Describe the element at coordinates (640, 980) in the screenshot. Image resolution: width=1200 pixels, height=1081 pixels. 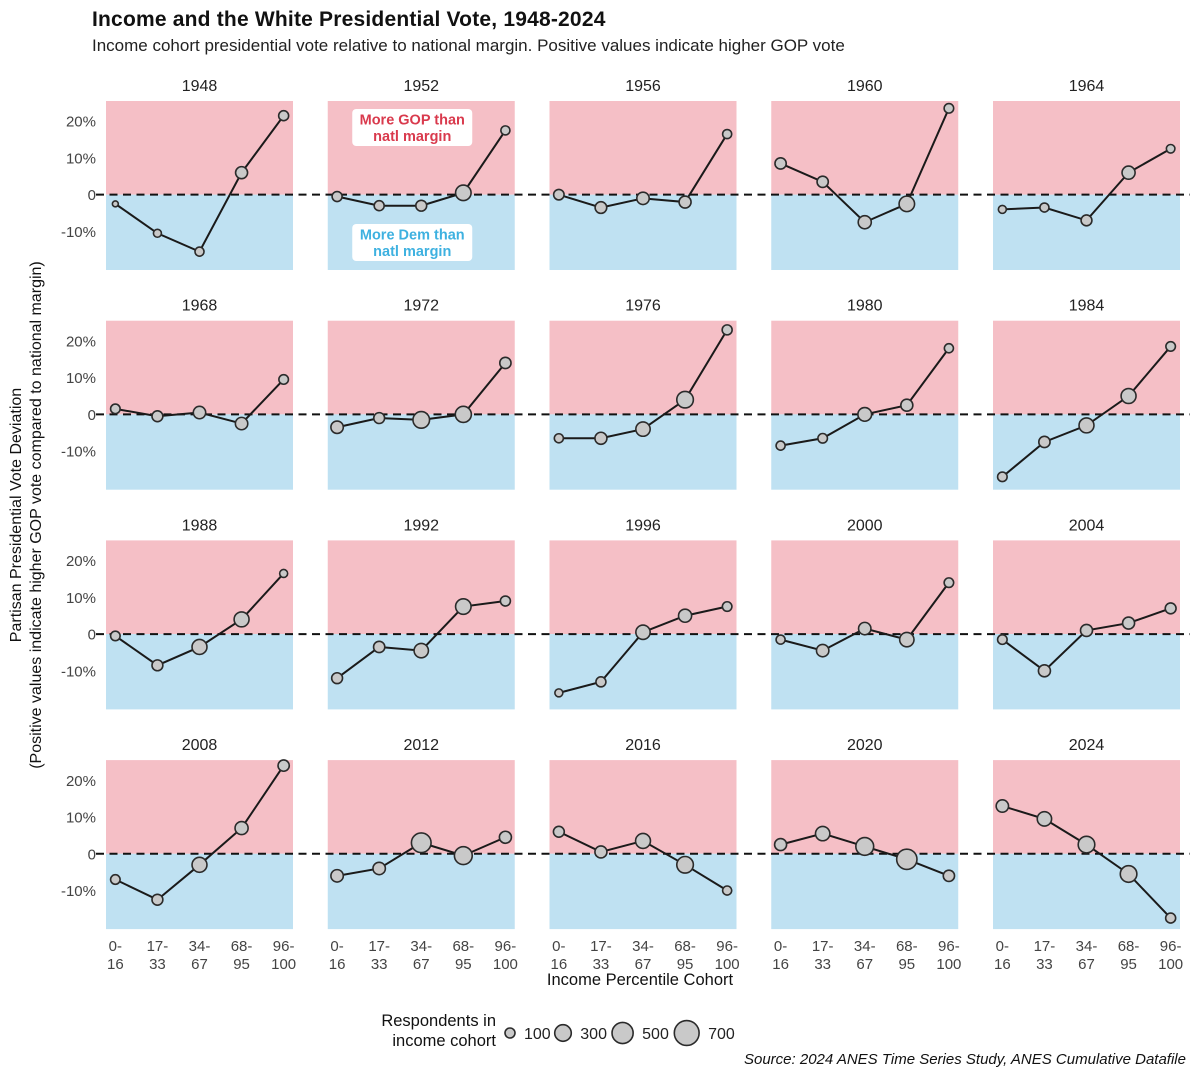
I see `x-axis-title: Income Percentile Cohort` at that location.